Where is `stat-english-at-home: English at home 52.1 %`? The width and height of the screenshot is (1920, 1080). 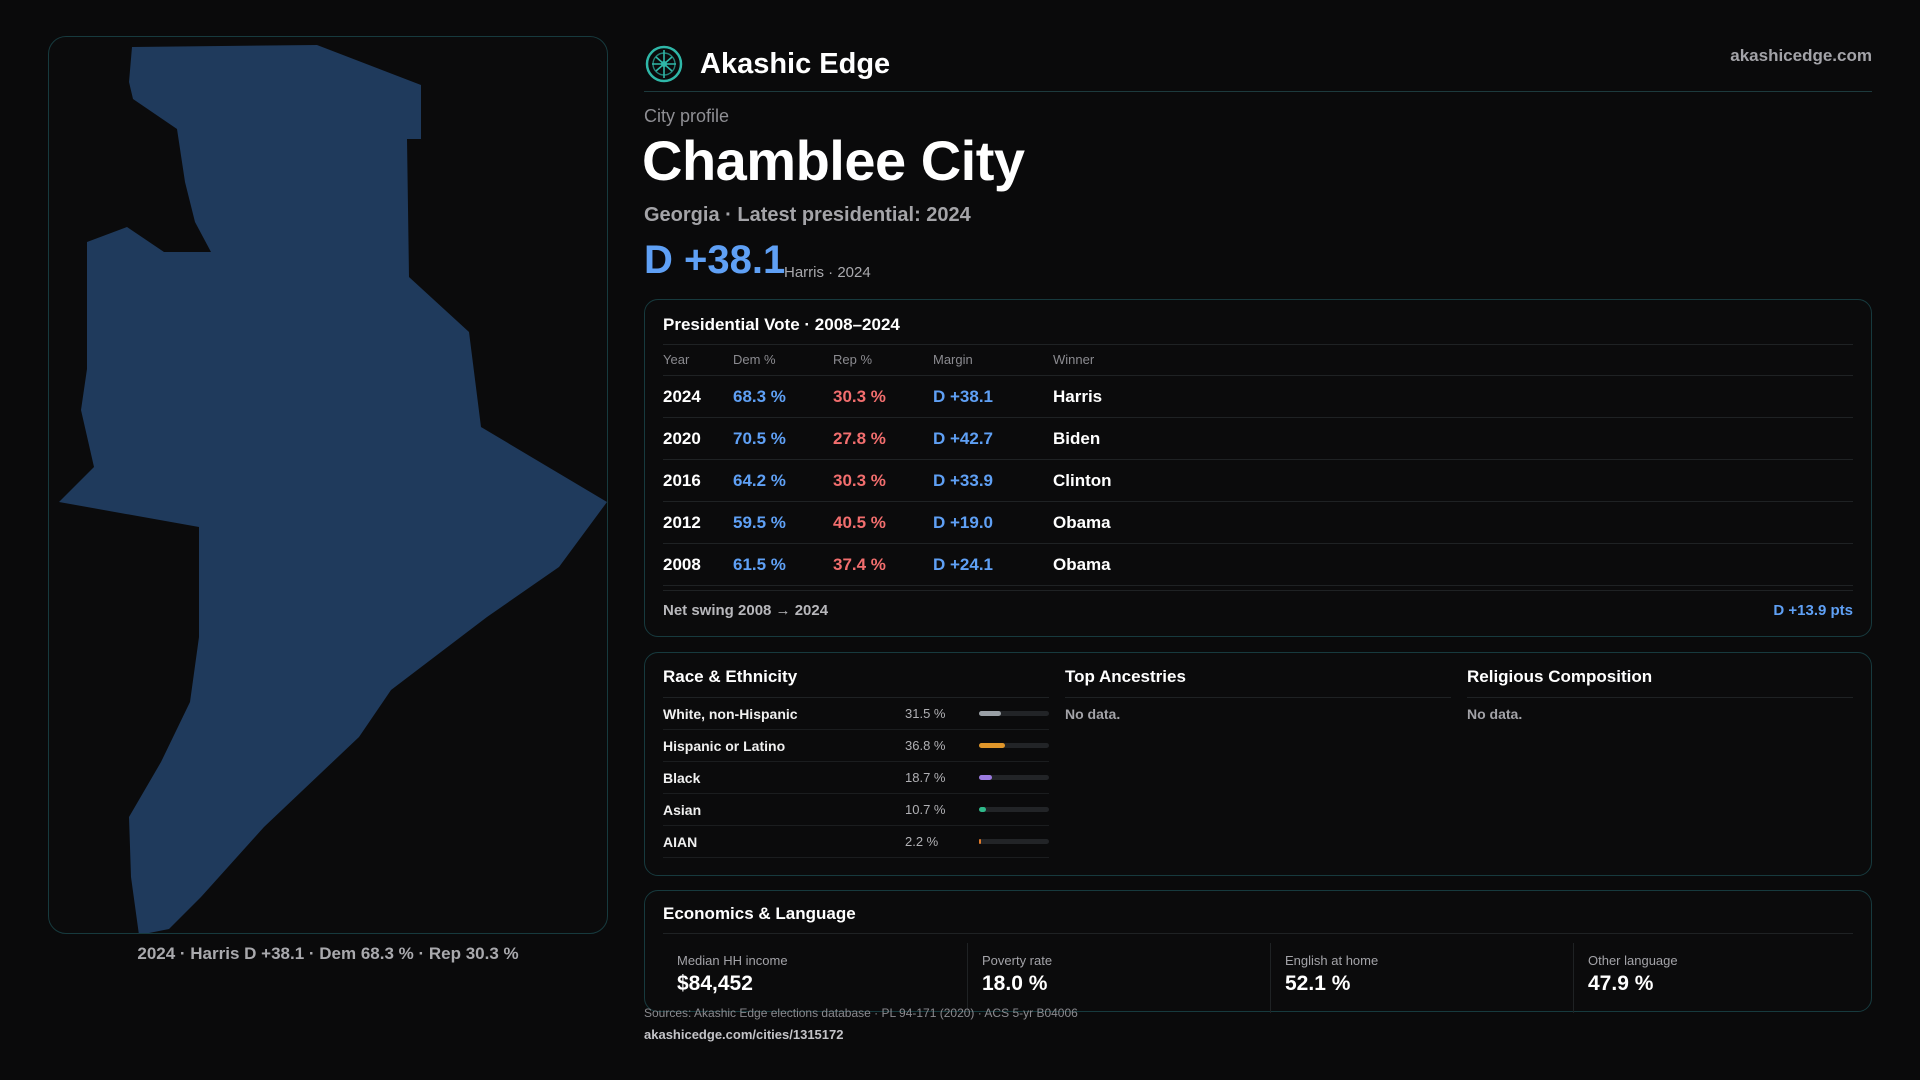 stat-english-at-home: English at home 52.1 % is located at coordinates (1415, 978).